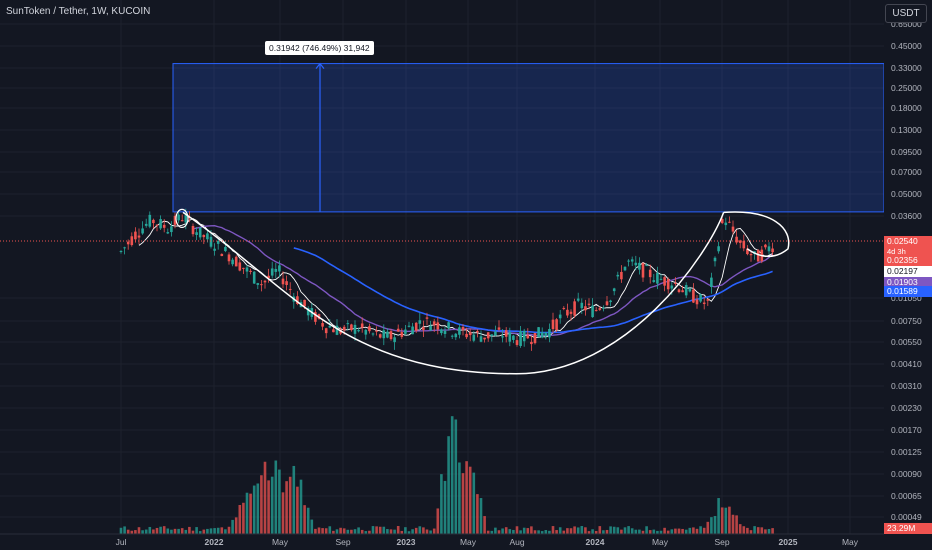 The width and height of the screenshot is (932, 550). What do you see at coordinates (906, 13) in the screenshot?
I see `currency-button: USDT` at bounding box center [906, 13].